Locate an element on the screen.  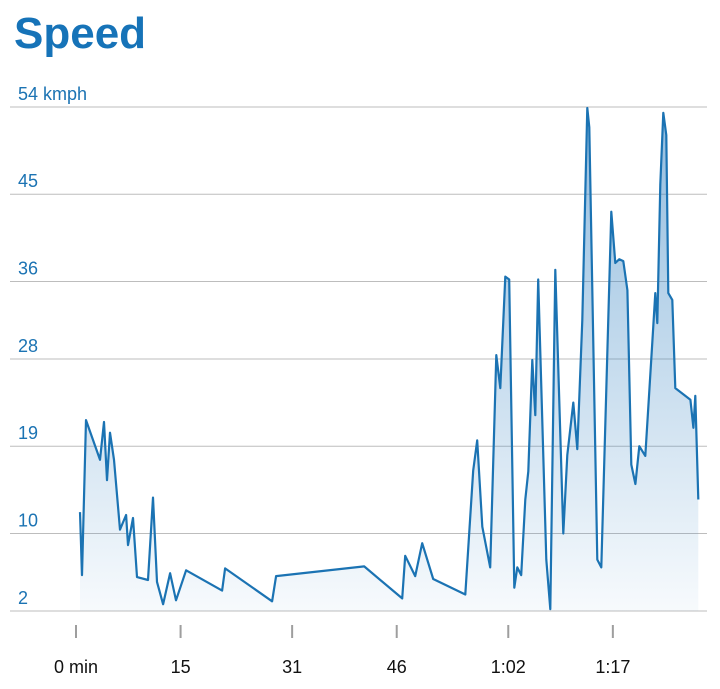
y-tick-label: 2 is located at coordinates (23, 598).